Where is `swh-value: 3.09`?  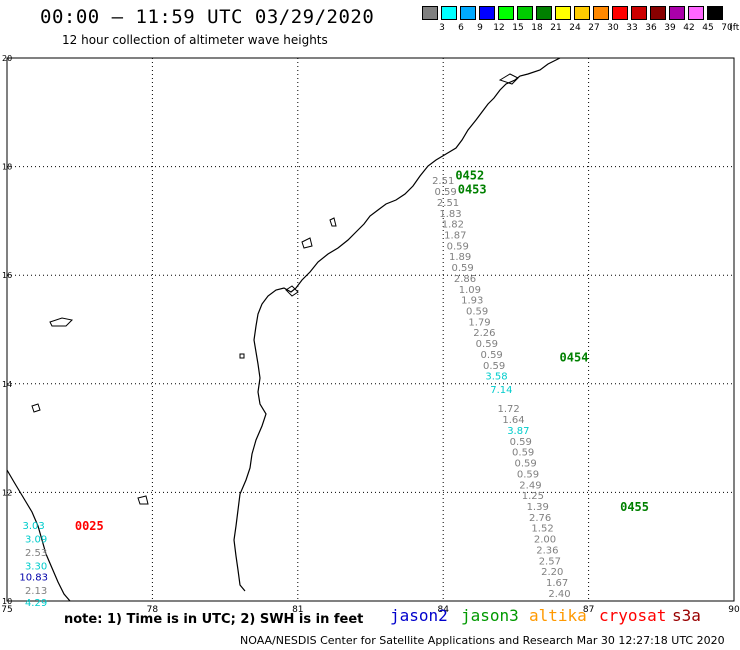
swh-value: 3.09 is located at coordinates (36, 540).